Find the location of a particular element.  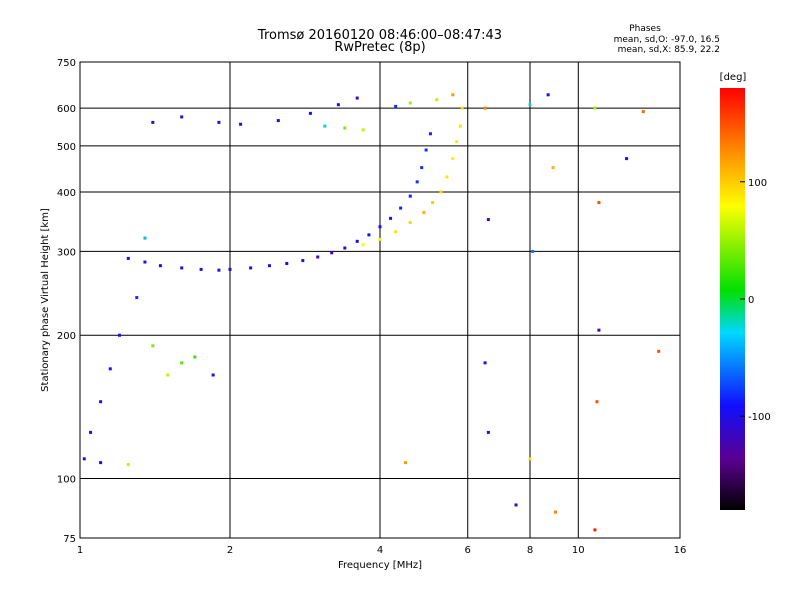

phase-stats-title: Phases is located at coordinates (645, 29).